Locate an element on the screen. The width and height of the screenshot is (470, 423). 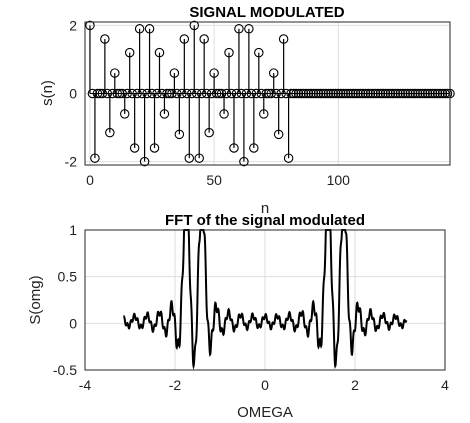
y-tick-label: 2 is located at coordinates (73, 25).